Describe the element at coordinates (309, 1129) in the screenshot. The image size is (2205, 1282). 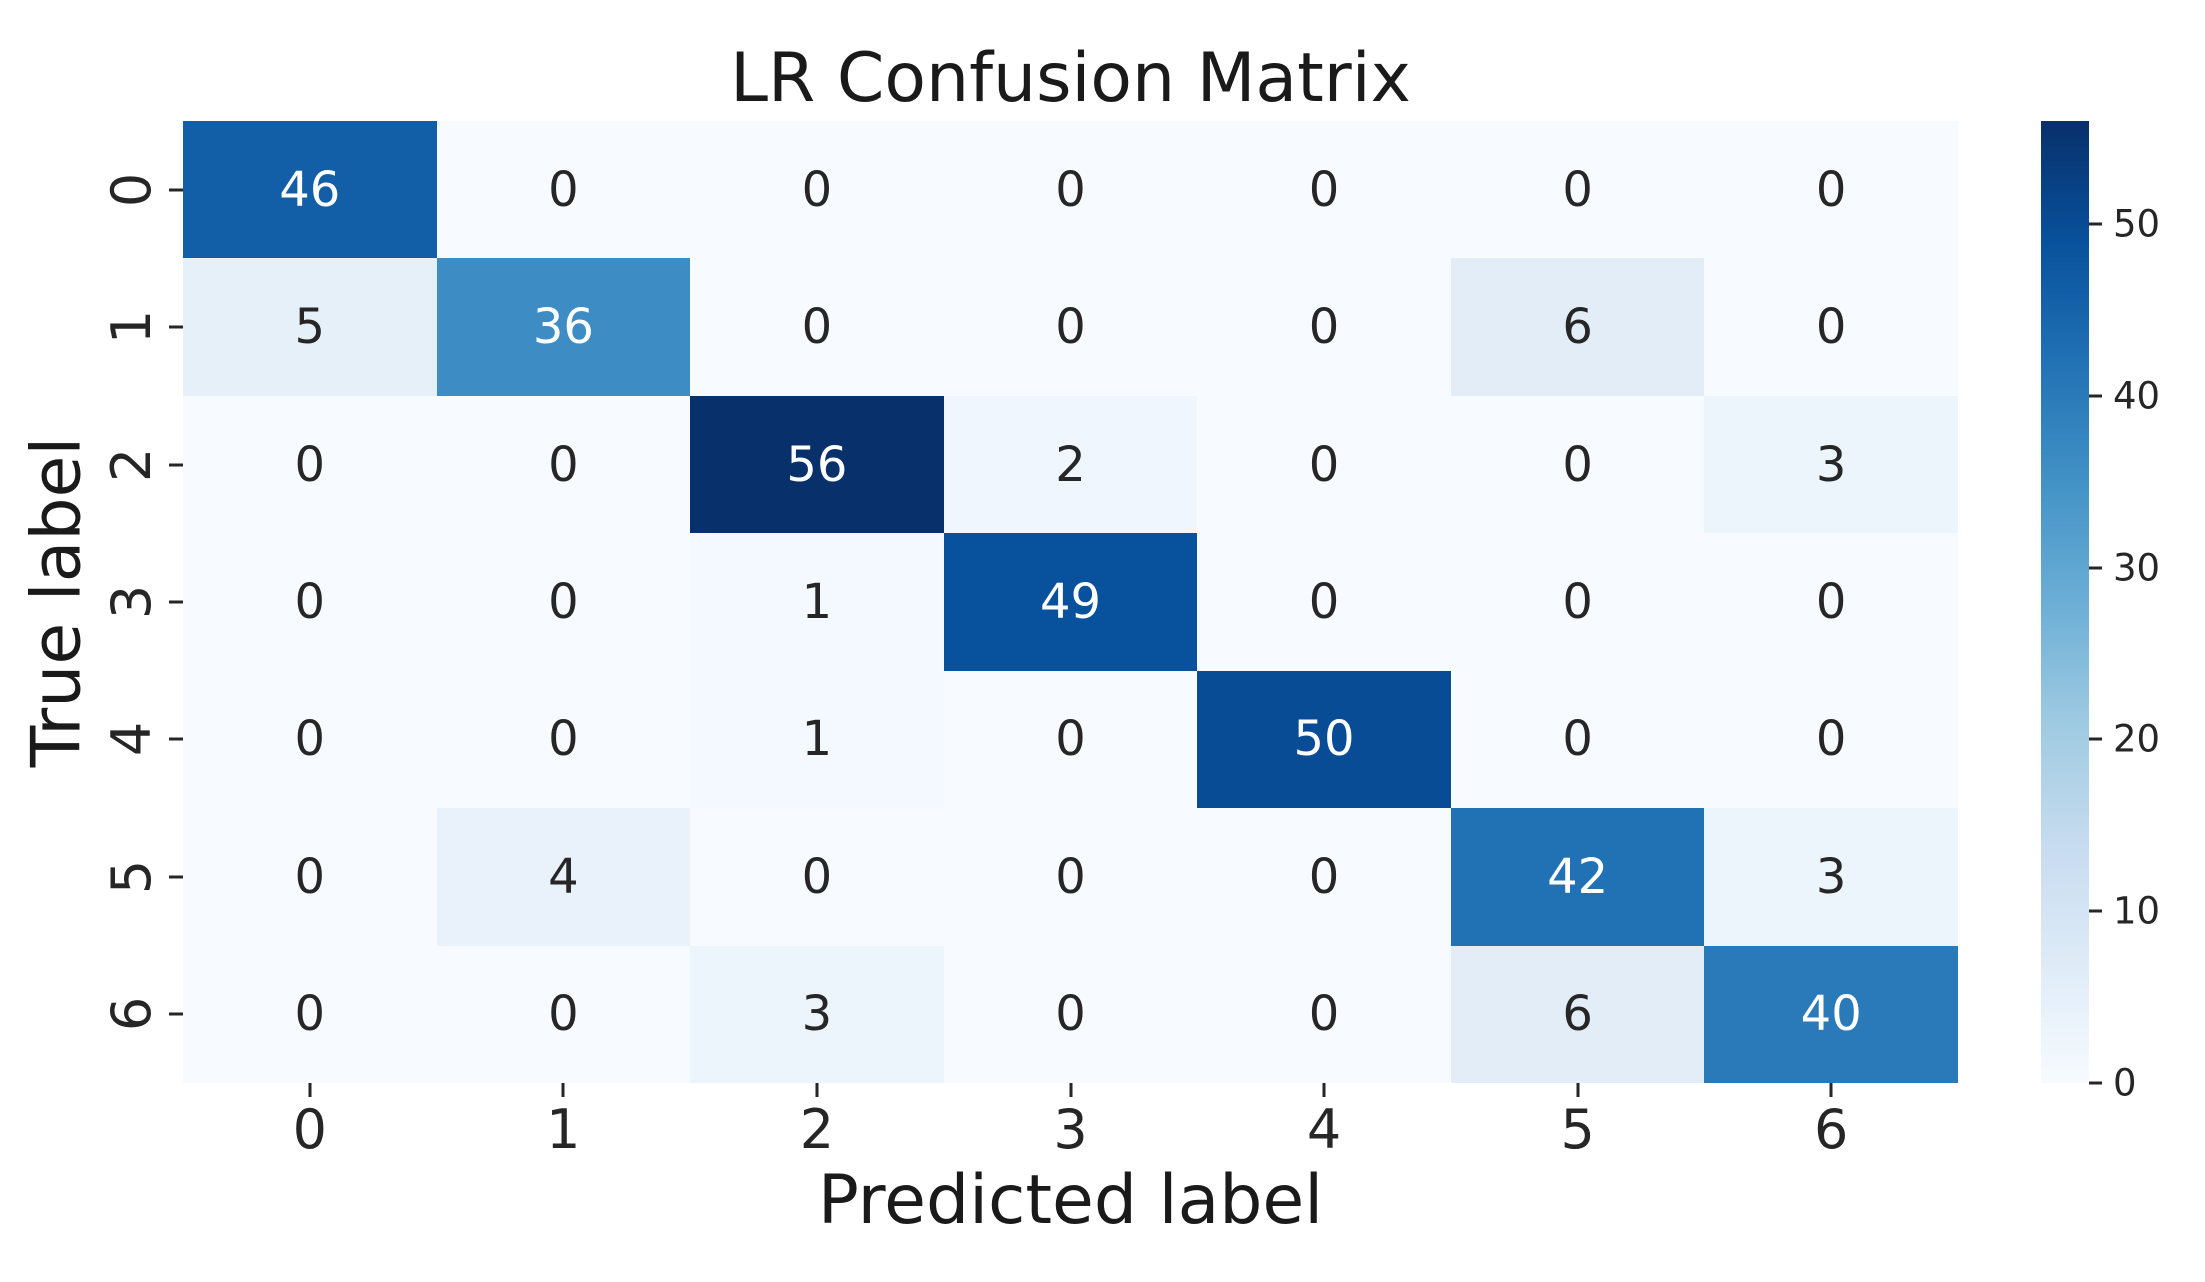
I see `x-tick-label: 0` at that location.